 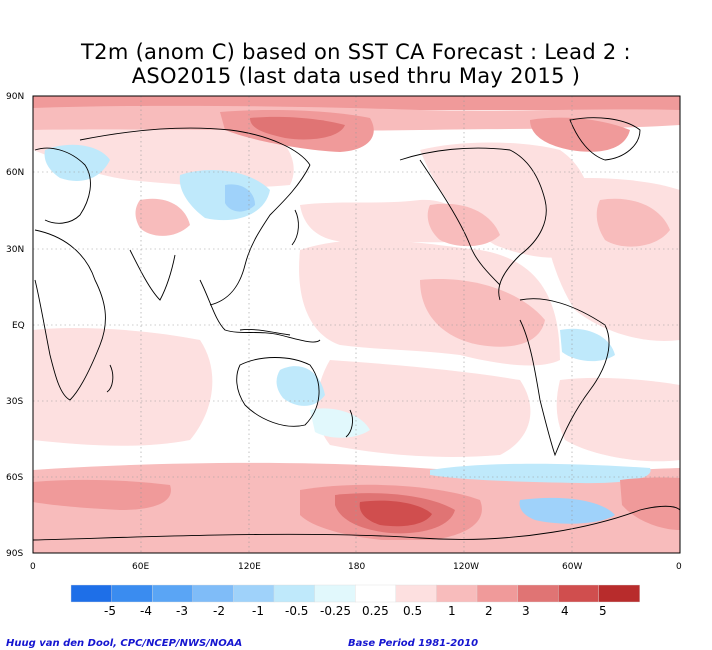 I want to click on cool-band-southern-ocean, so click(x=540, y=473).